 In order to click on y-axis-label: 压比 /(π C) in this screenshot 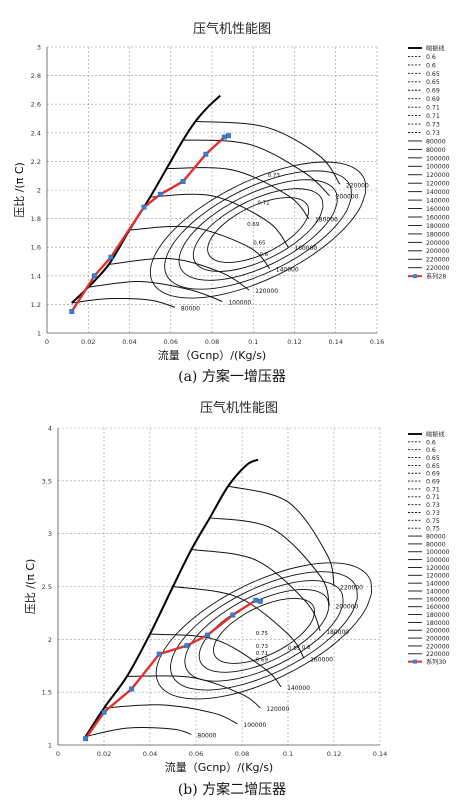, I will do `click(19, 190)`.